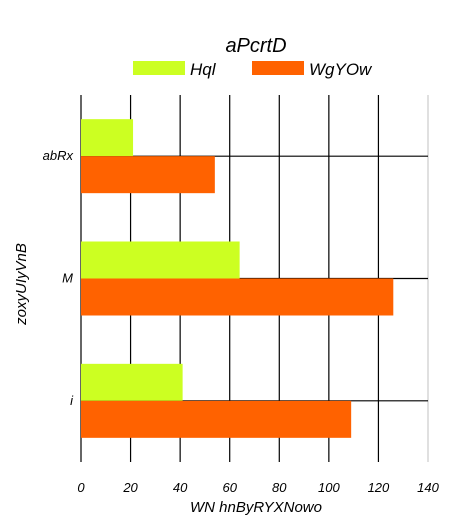 This screenshot has height=532, width=456. What do you see at coordinates (255, 46) in the screenshot?
I see `chart-title: aPcrtD` at bounding box center [255, 46].